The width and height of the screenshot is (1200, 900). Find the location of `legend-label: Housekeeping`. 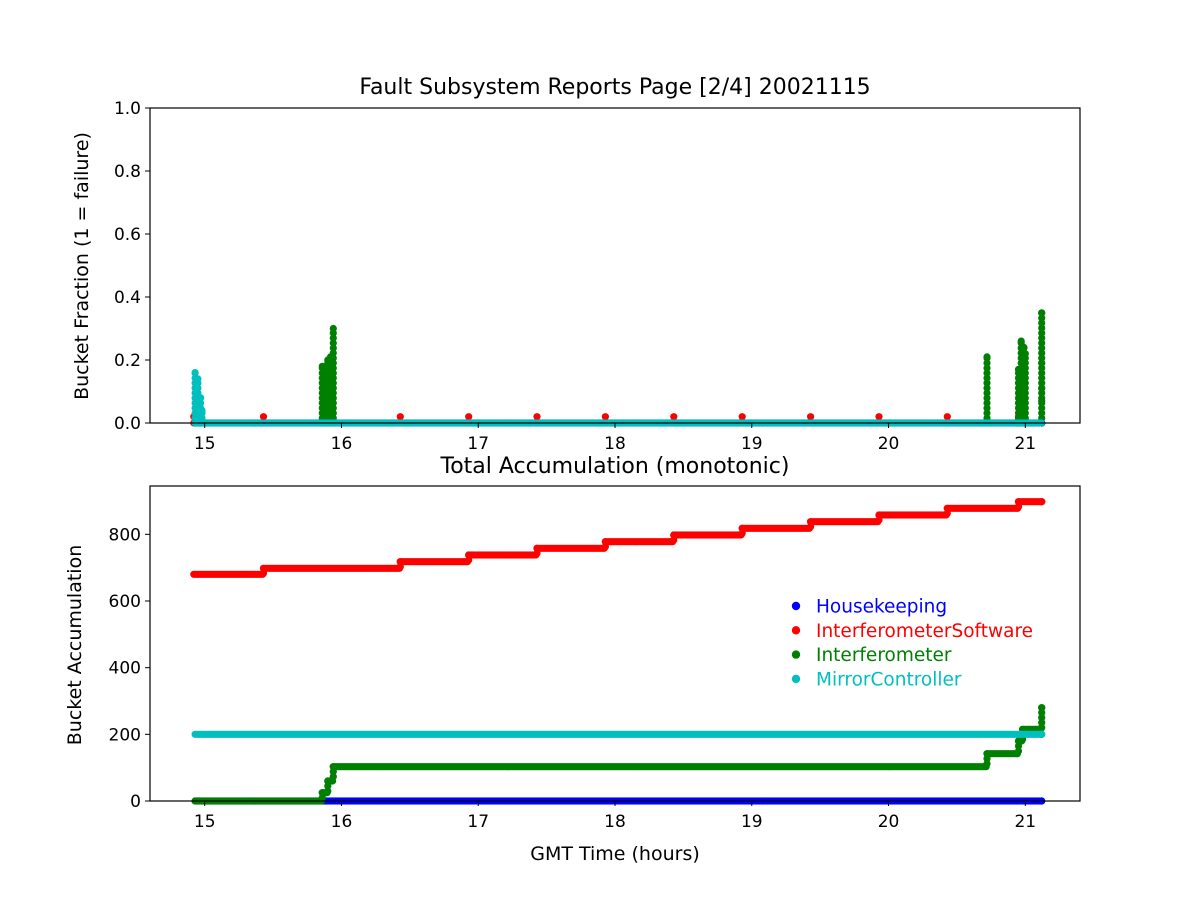

legend-label: Housekeeping is located at coordinates (881, 607).